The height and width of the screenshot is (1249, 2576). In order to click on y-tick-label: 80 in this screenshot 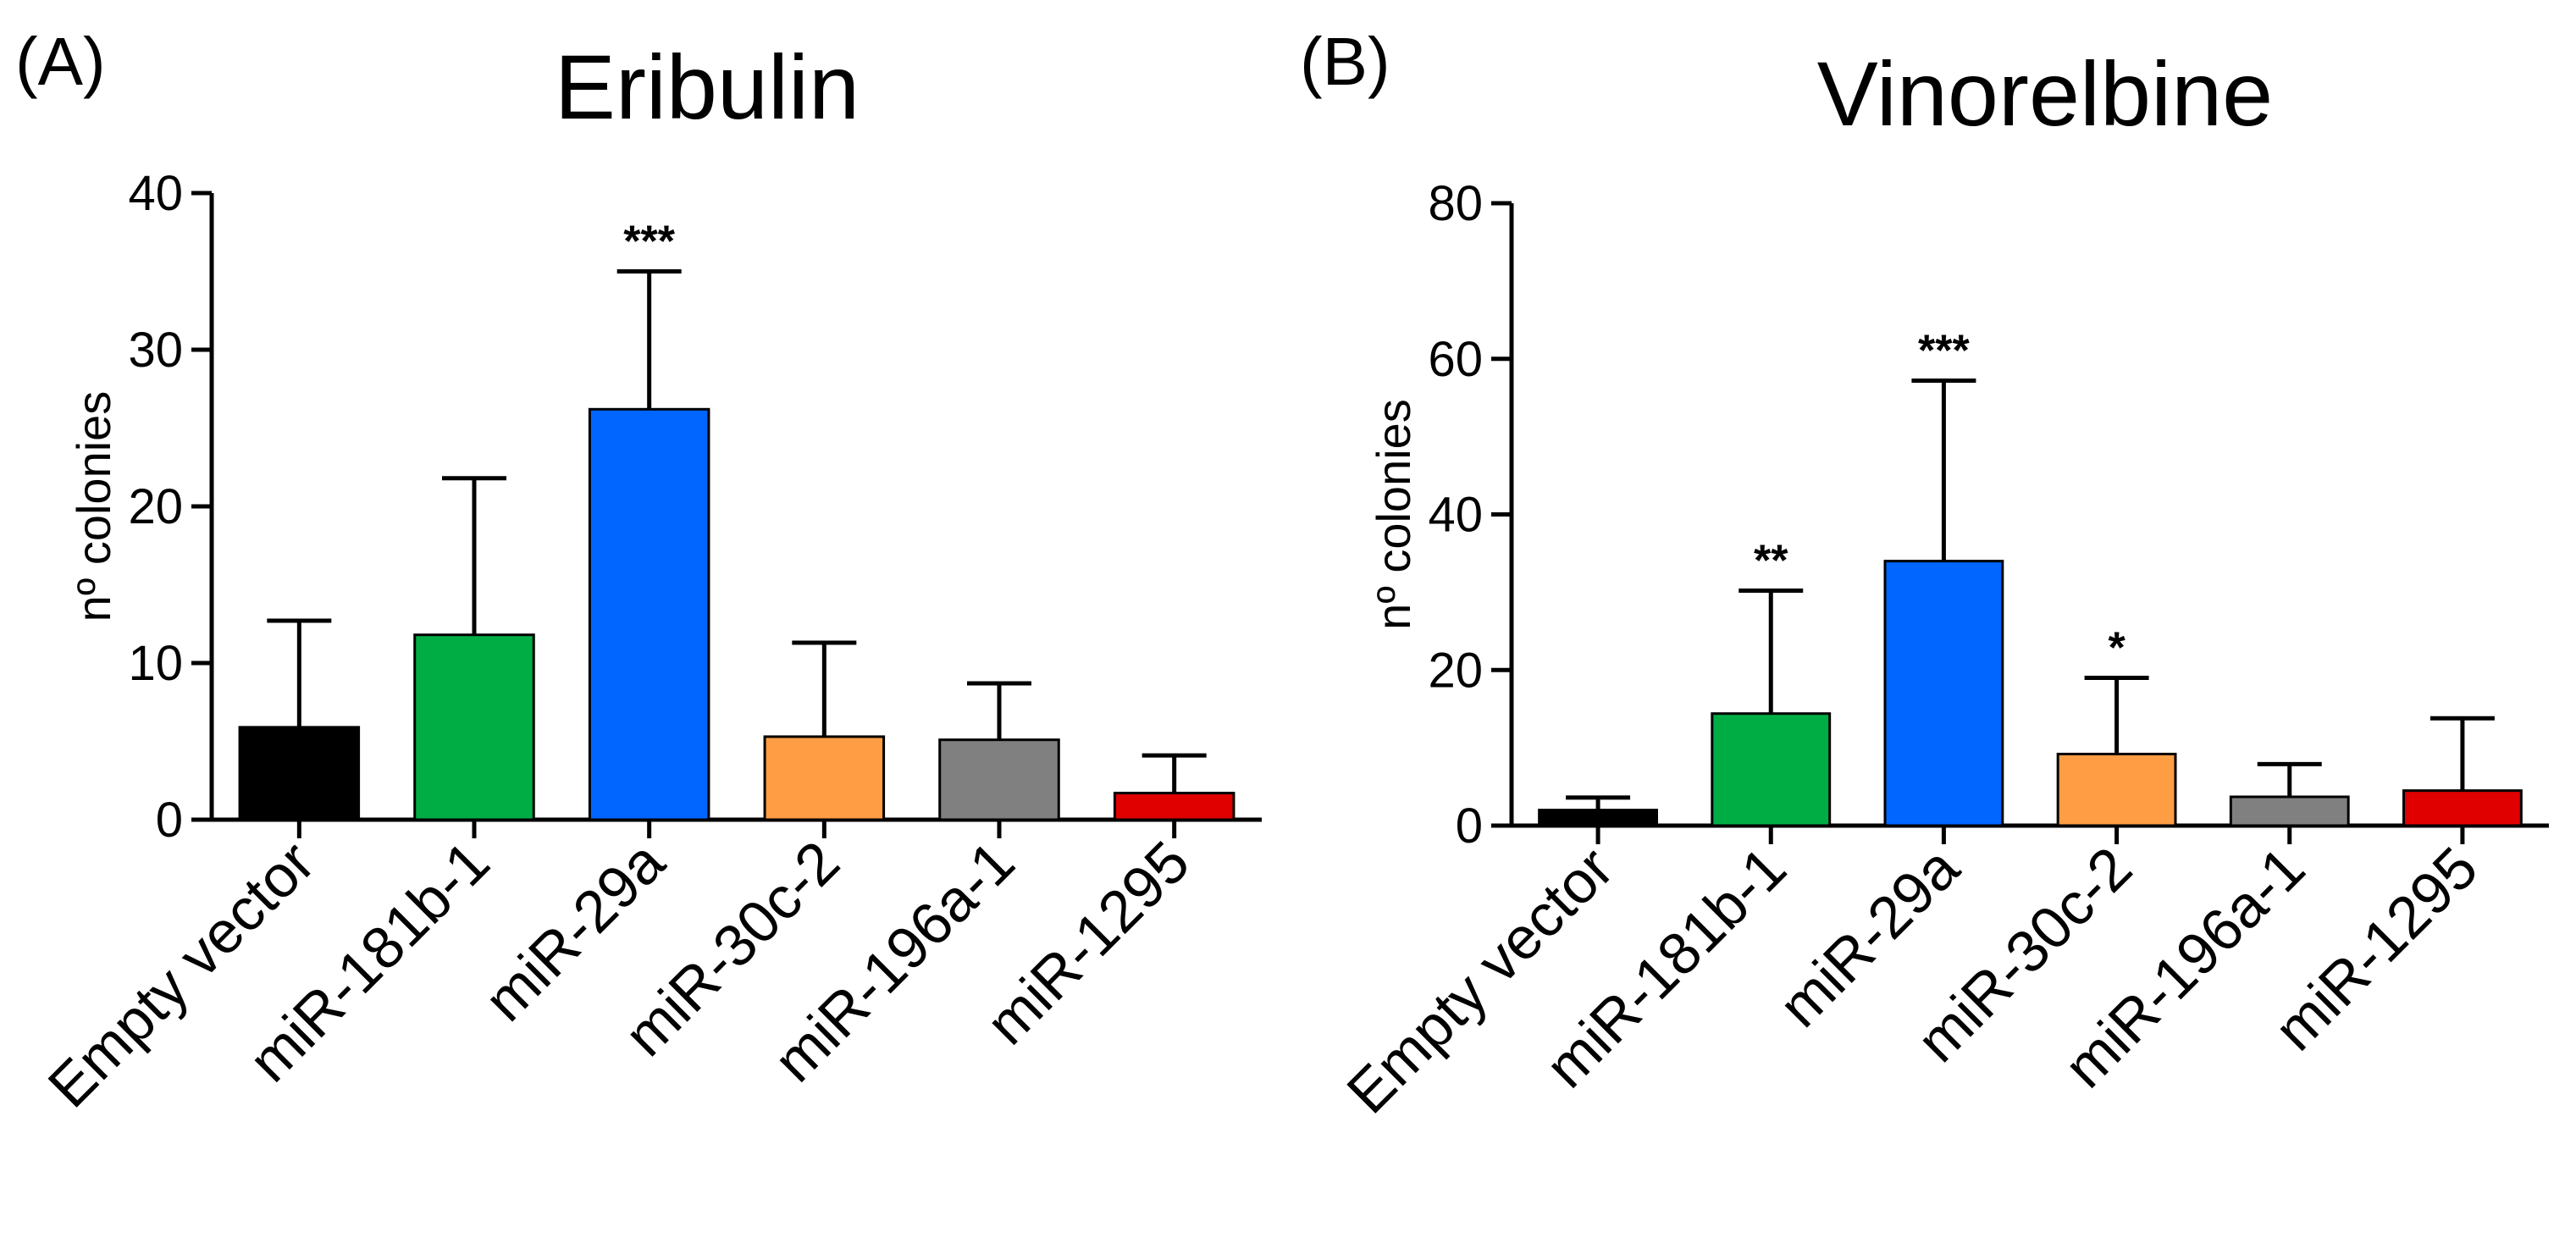, I will do `click(1455, 203)`.